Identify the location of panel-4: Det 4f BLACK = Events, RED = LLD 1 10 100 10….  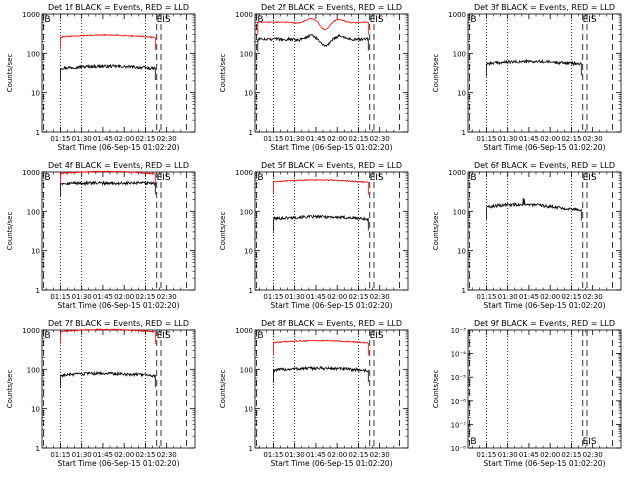
(101, 235).